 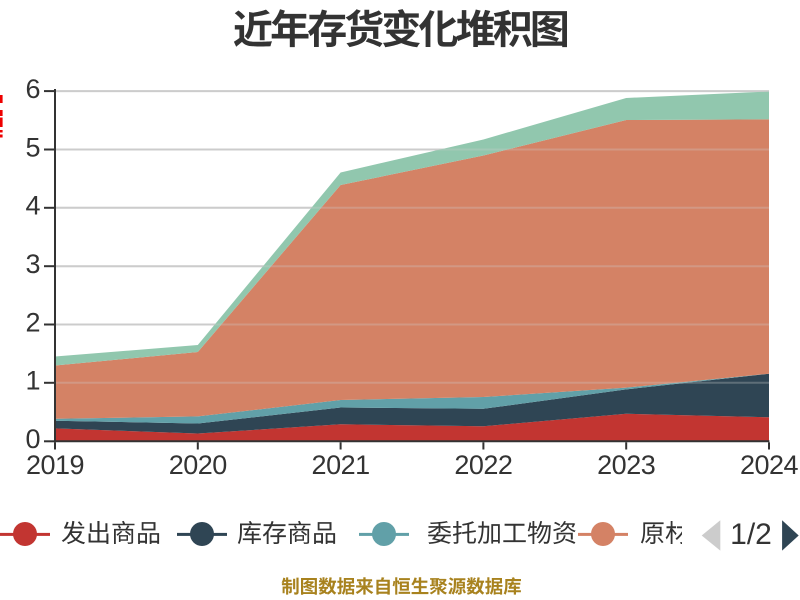 What do you see at coordinates (32, 206) in the screenshot?
I see `svg-text: 4` at bounding box center [32, 206].